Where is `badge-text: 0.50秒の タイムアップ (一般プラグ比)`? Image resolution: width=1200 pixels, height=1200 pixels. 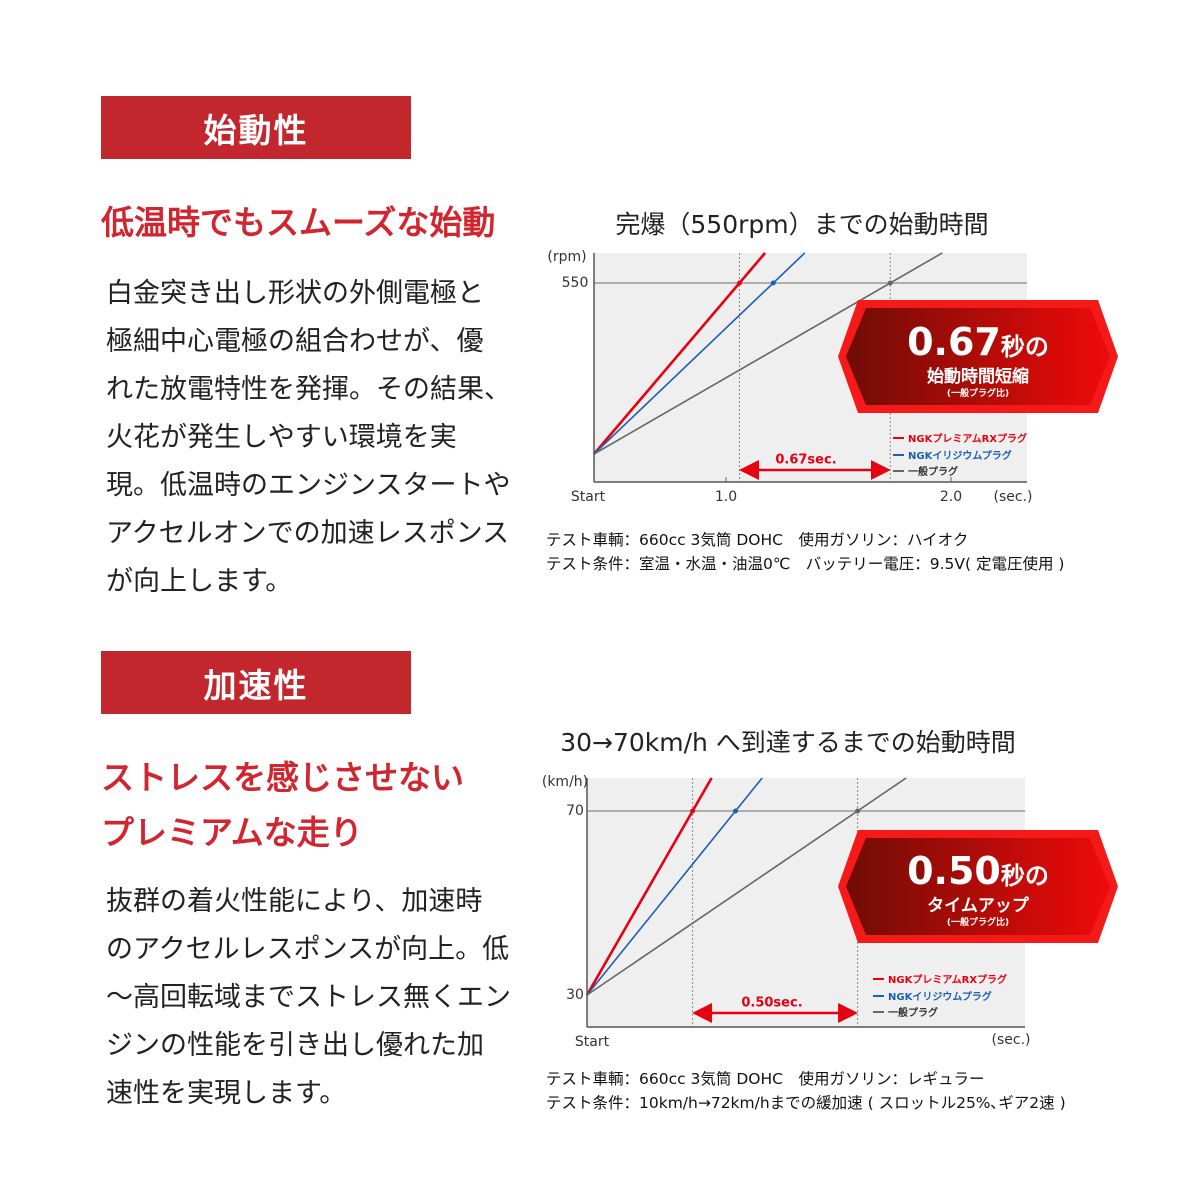 badge-text: 0.50秒の タイムアップ (一般プラグ比) is located at coordinates (978, 890).